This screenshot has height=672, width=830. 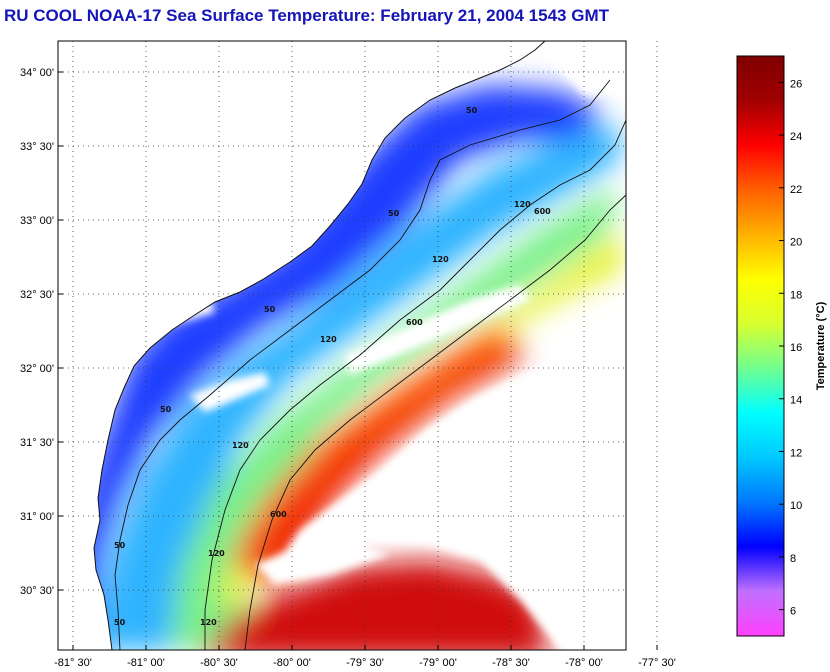 What do you see at coordinates (796, 84) in the screenshot?
I see `colorbar-tick-label: 26` at bounding box center [796, 84].